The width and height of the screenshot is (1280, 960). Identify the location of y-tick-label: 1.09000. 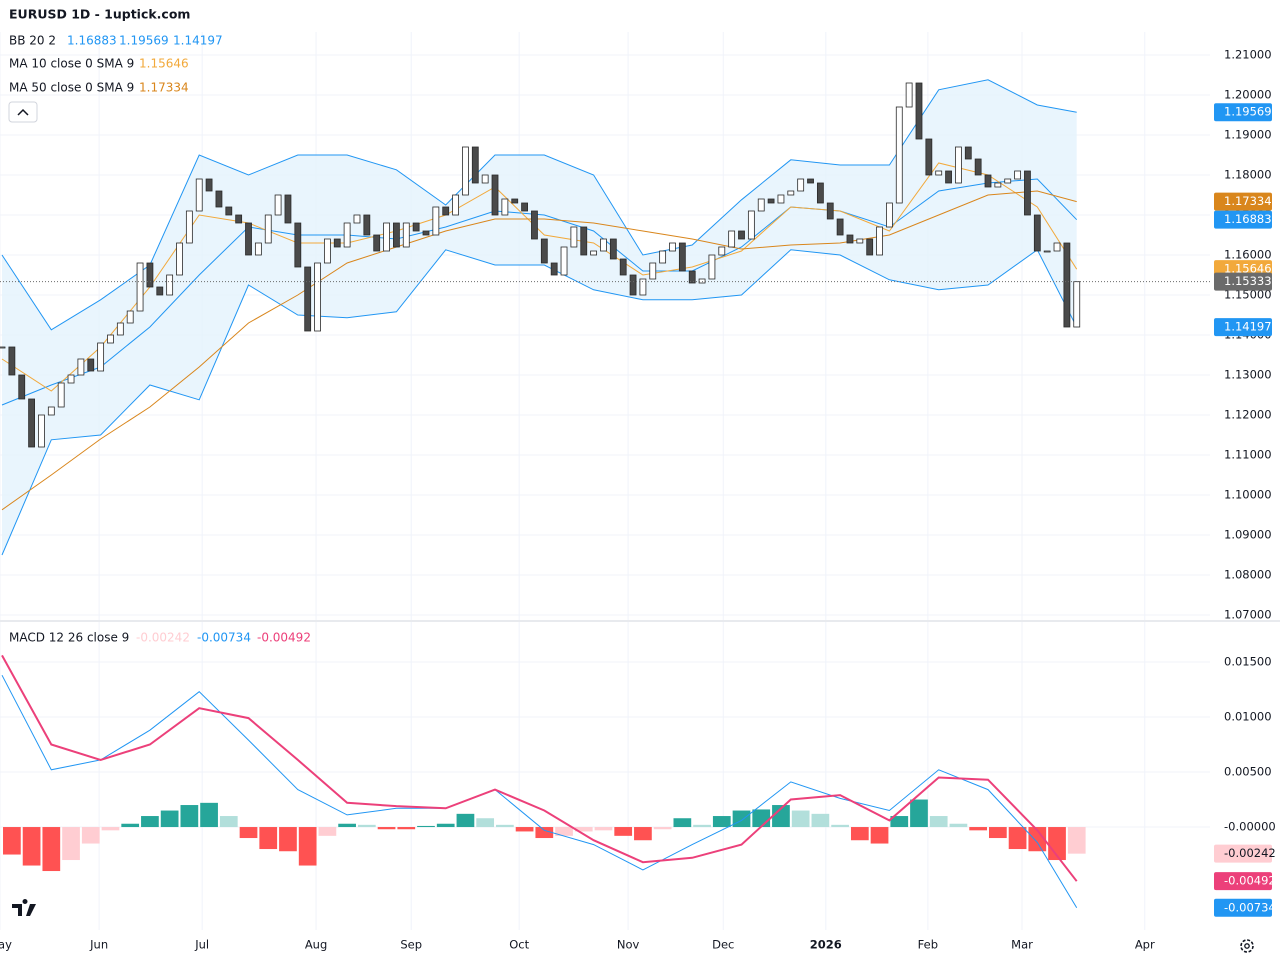
(1248, 535).